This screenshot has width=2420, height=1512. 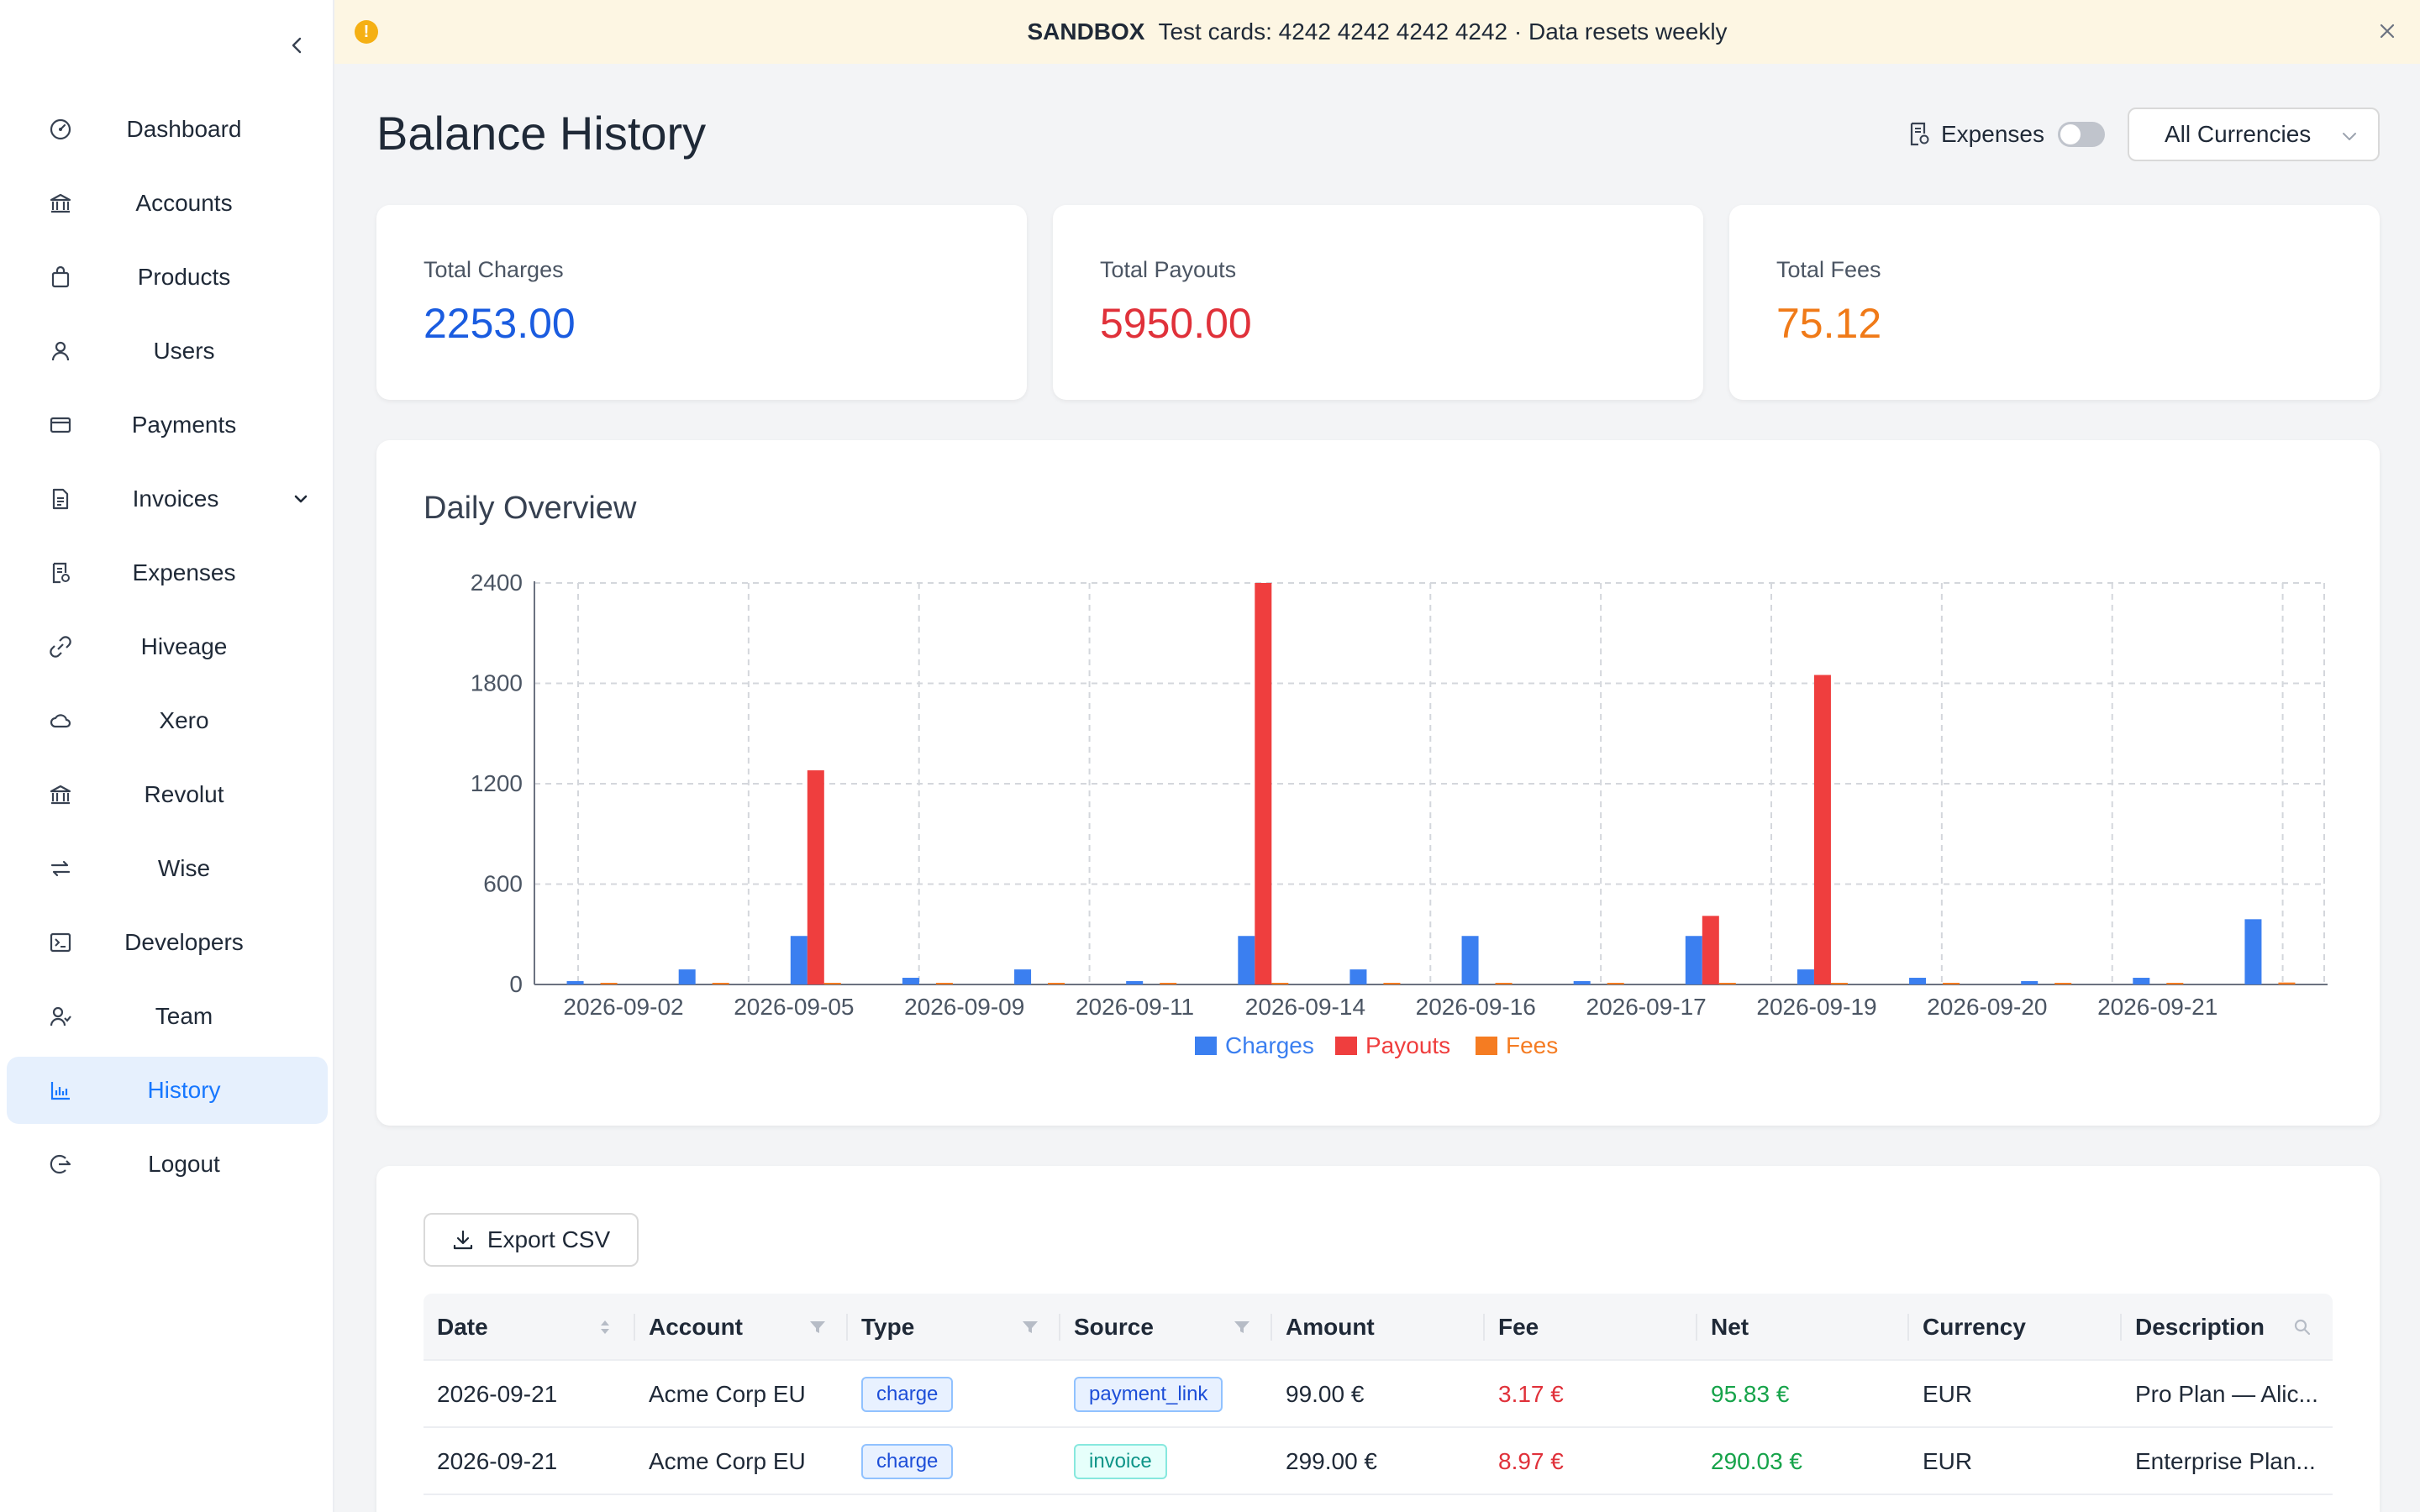 I want to click on column-header-net: Net, so click(x=1803, y=1327).